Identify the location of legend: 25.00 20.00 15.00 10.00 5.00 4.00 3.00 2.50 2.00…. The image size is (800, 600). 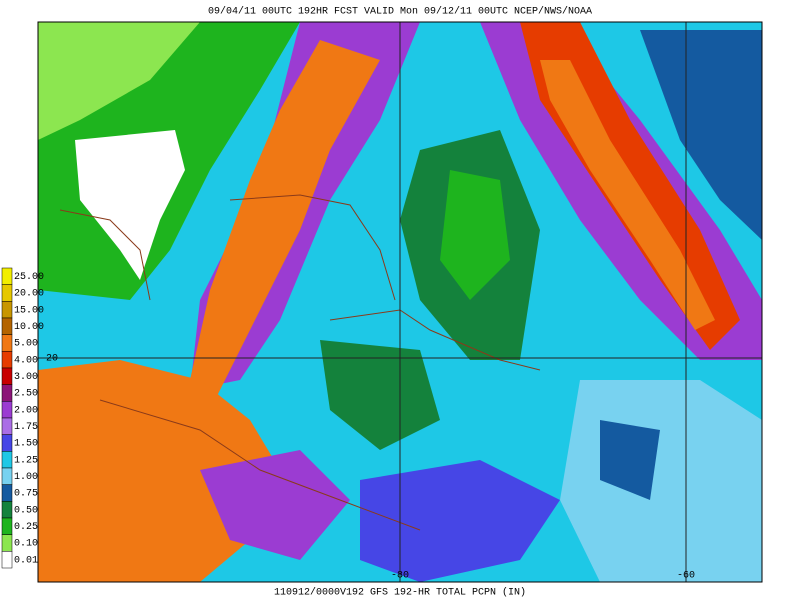
(22, 418).